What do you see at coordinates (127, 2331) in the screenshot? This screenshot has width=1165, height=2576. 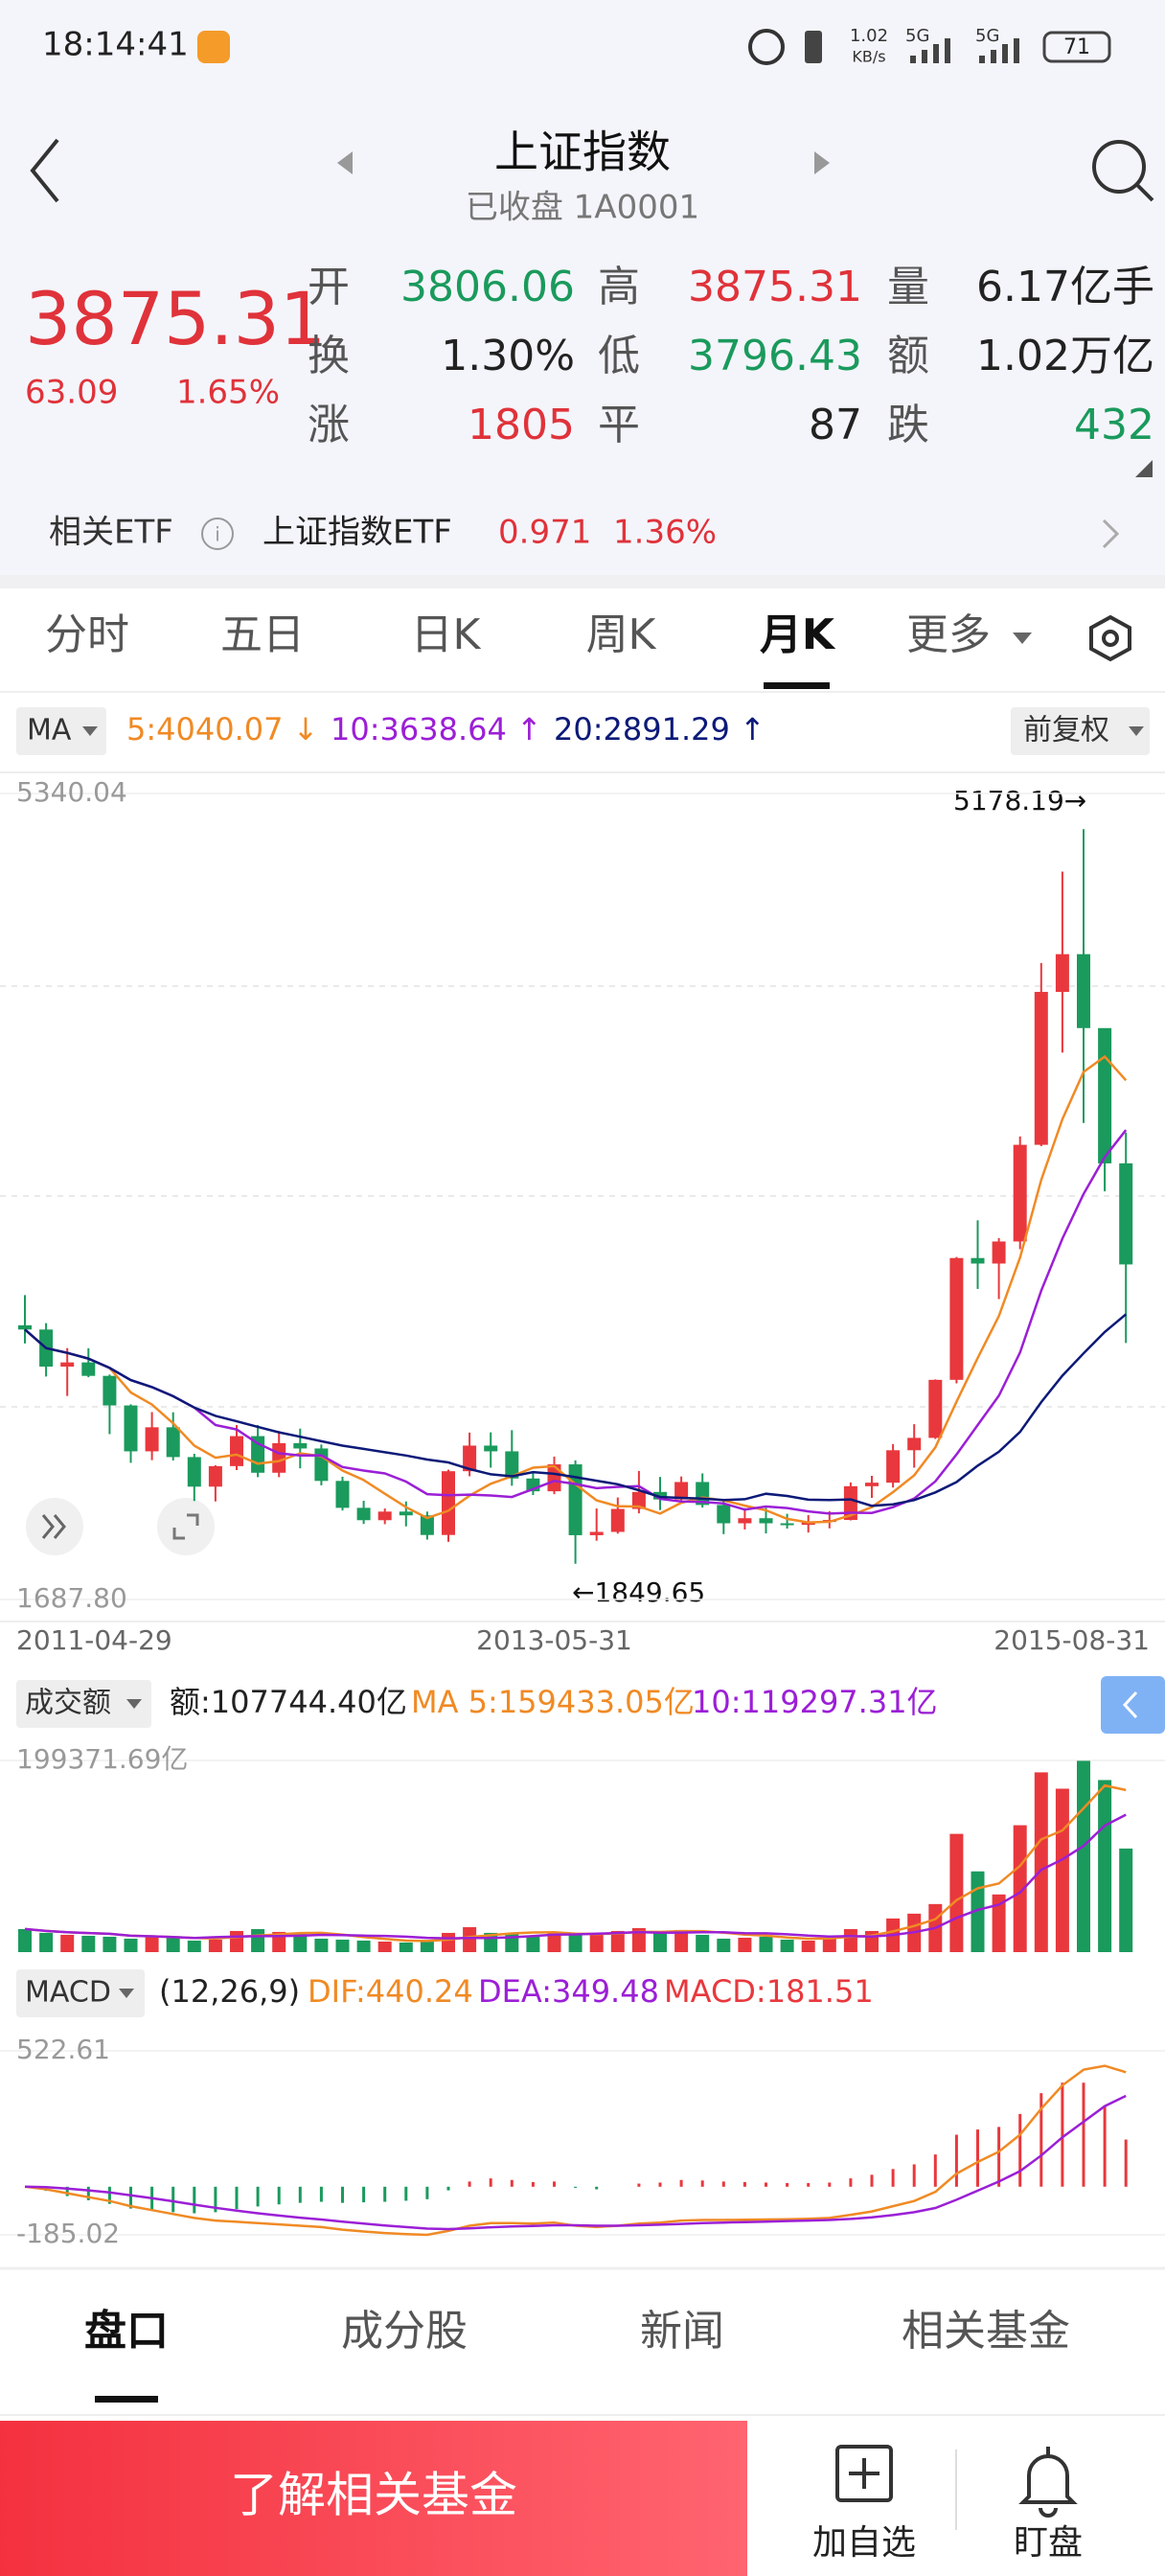 I see `bottom-tab: 盘口` at bounding box center [127, 2331].